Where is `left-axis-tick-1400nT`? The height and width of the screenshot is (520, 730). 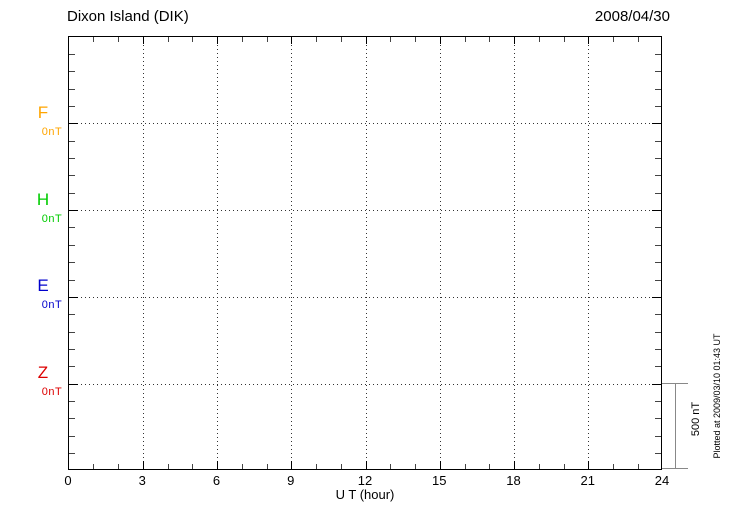
left-axis-tick-1400nT is located at coordinates (72, 280).